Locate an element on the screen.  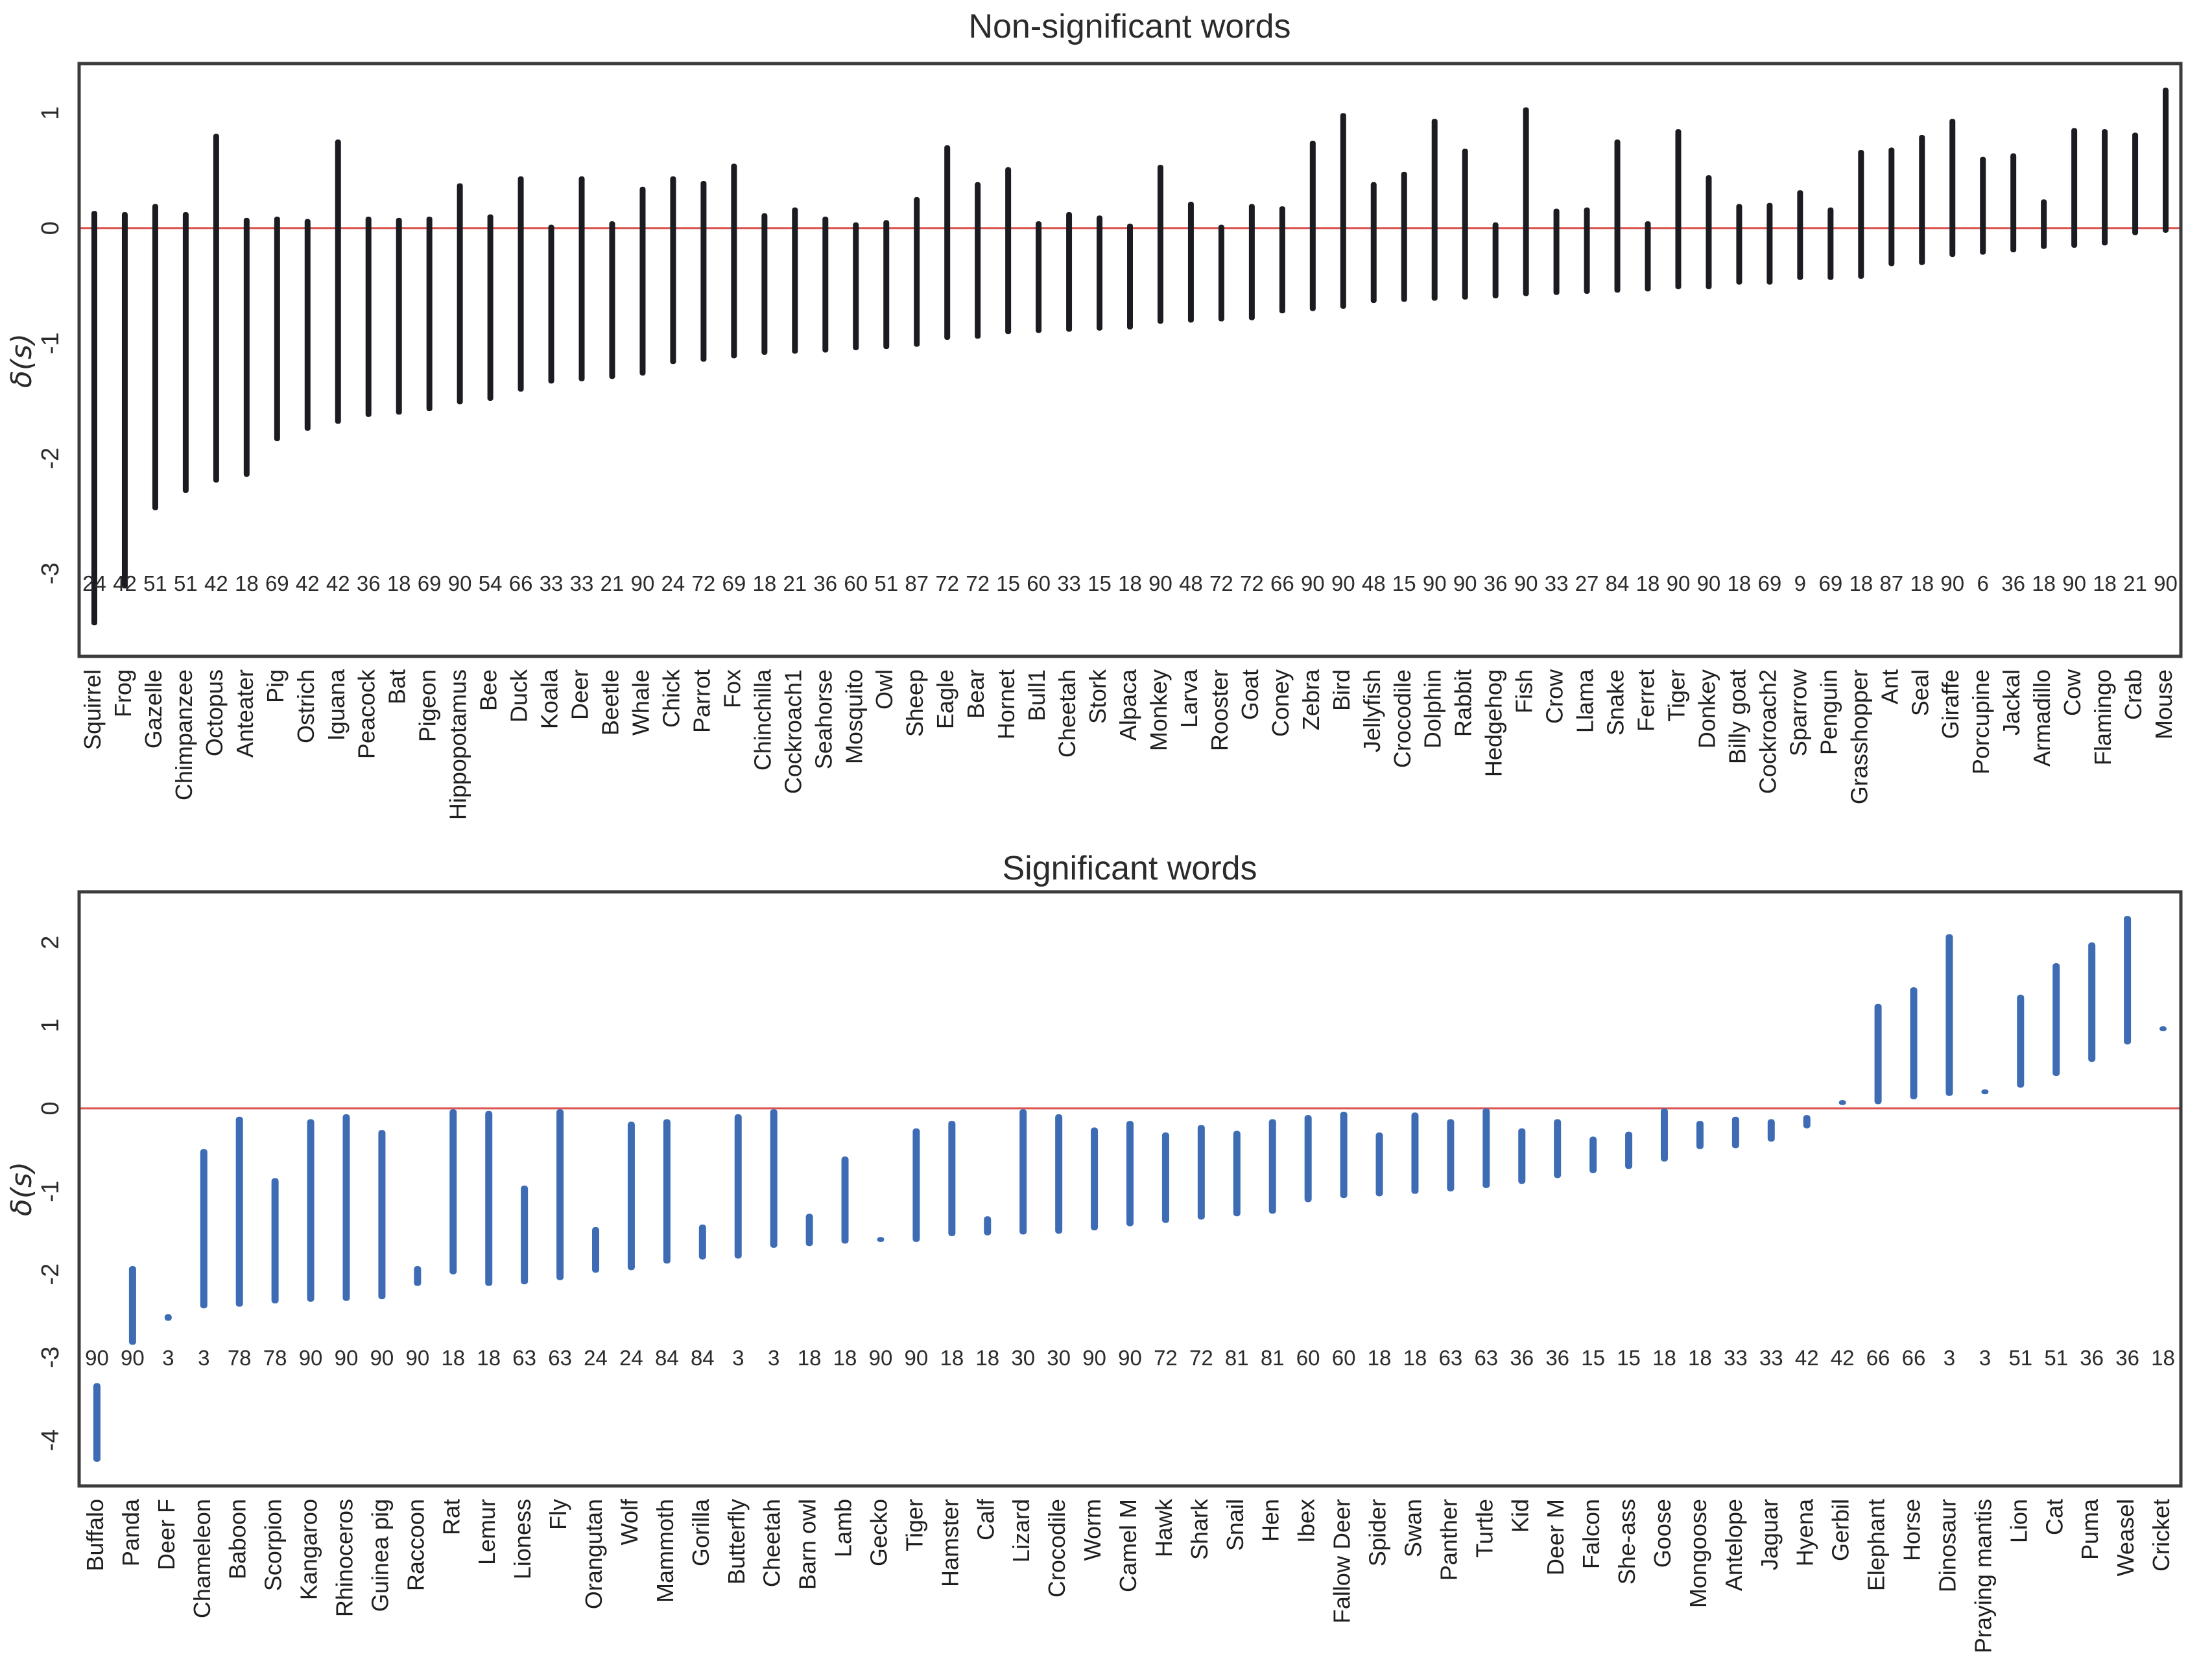
category-label: Owl is located at coordinates (884, 690).